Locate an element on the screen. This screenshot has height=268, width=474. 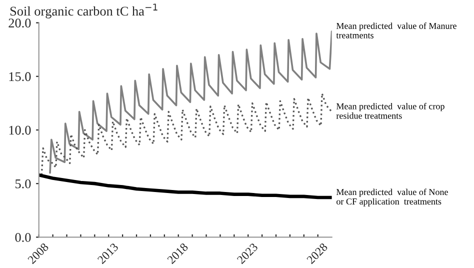
y-axis-title: Soil organic carbon tC ha$^{−1}$ is located at coordinates (84, 11).